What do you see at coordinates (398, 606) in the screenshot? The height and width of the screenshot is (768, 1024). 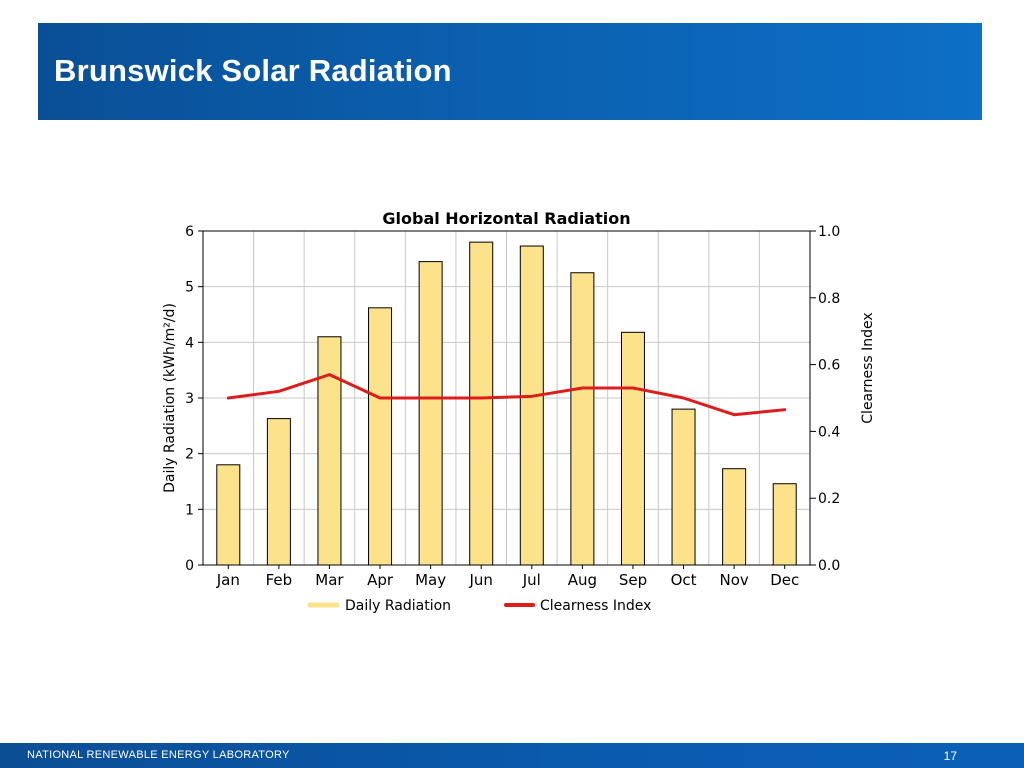 I see `legend-label-daily-radiation: Daily Radiation` at bounding box center [398, 606].